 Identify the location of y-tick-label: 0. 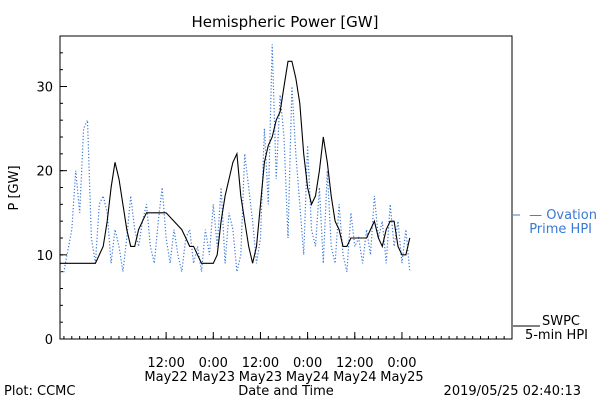
(49, 340).